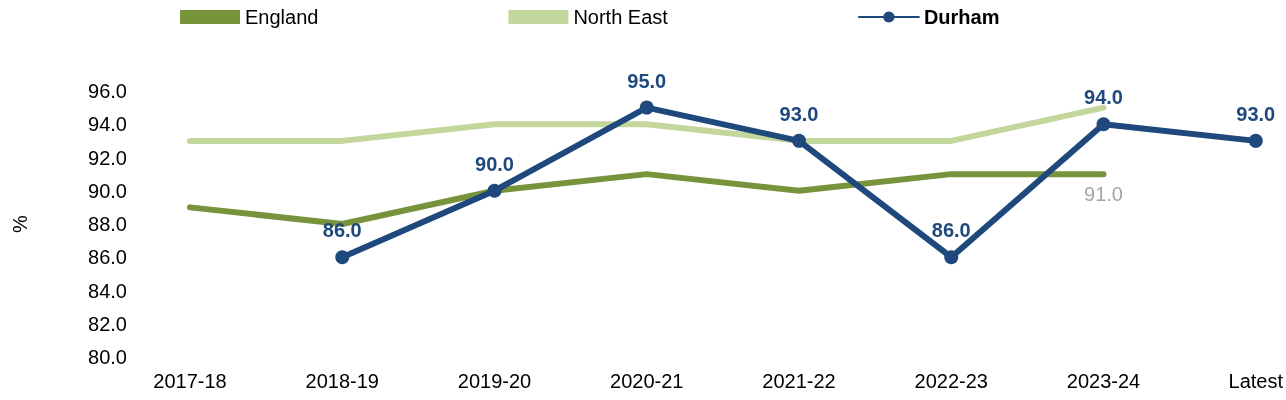 Image resolution: width=1286 pixels, height=400 pixels. Describe the element at coordinates (107, 224) in the screenshot. I see `y-tick-label: 88.0` at that location.